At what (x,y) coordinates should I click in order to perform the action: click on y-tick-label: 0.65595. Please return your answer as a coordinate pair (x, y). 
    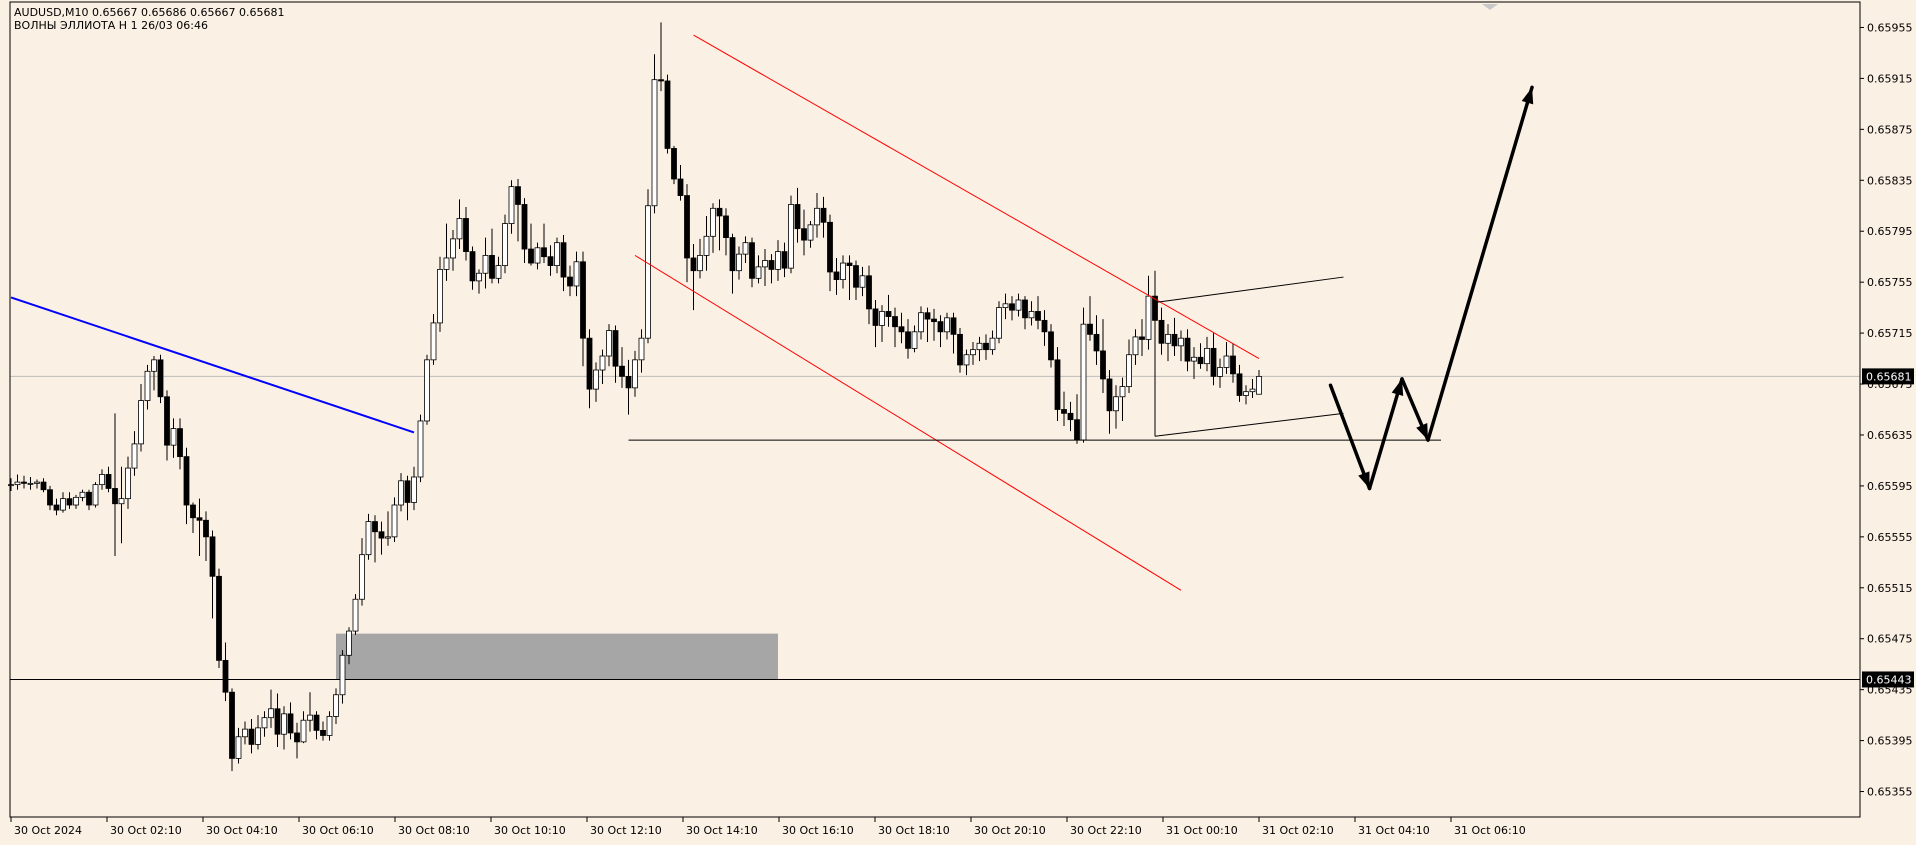
    Looking at the image, I should click on (1890, 486).